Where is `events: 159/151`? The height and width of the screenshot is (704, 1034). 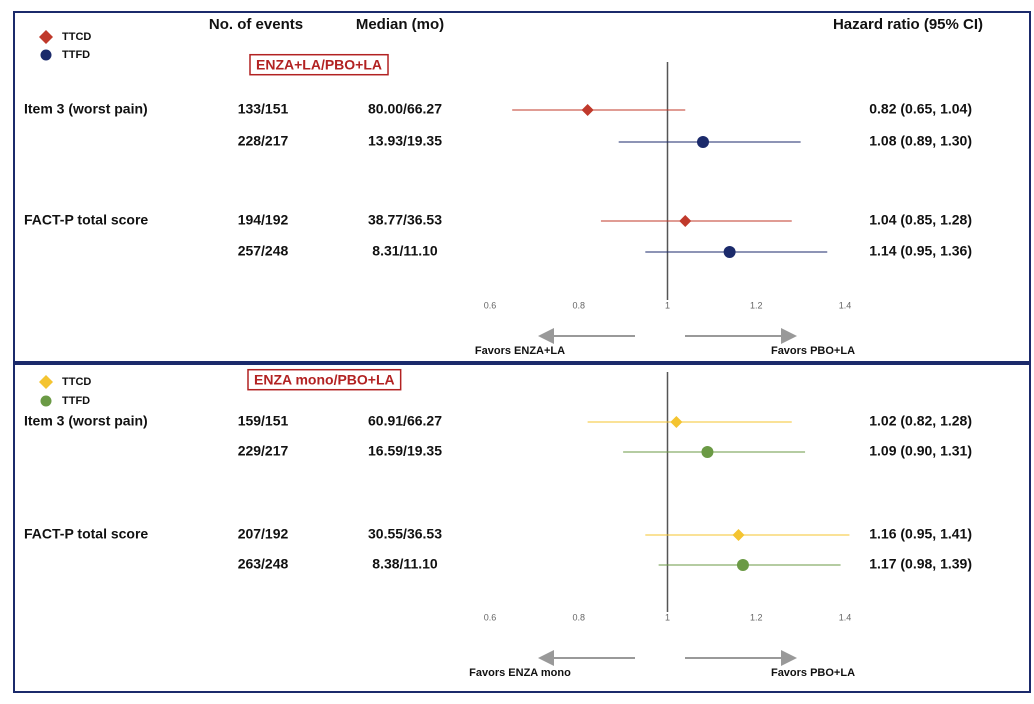
events: 159/151 is located at coordinates (263, 421).